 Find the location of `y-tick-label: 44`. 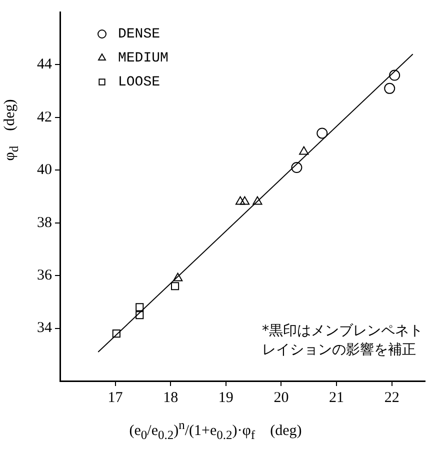

y-tick-label: 44 is located at coordinates (44, 64).